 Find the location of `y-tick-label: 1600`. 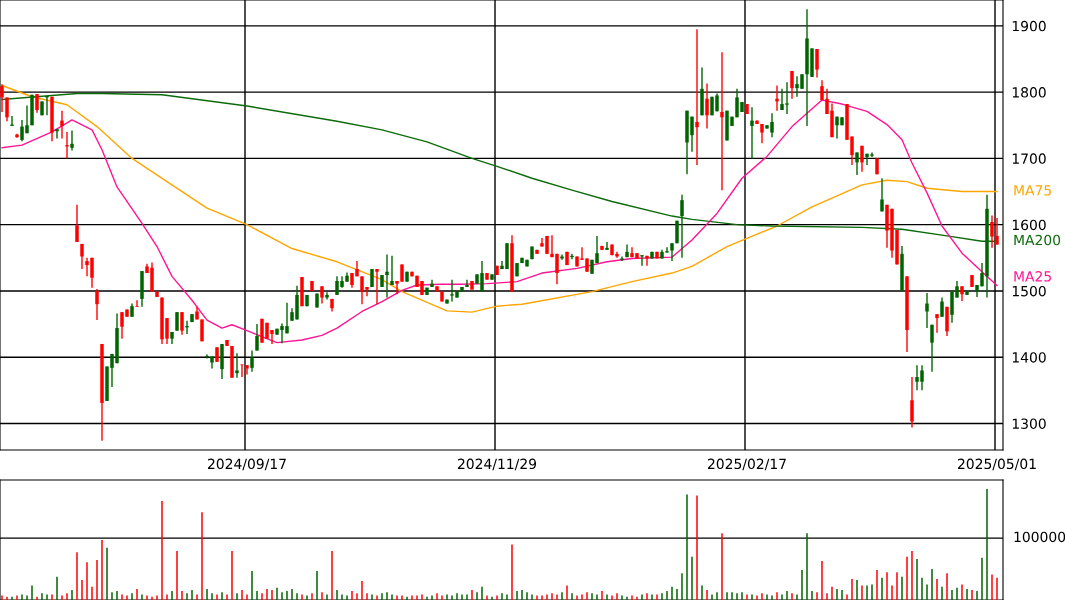

y-tick-label: 1600 is located at coordinates (1029, 225).